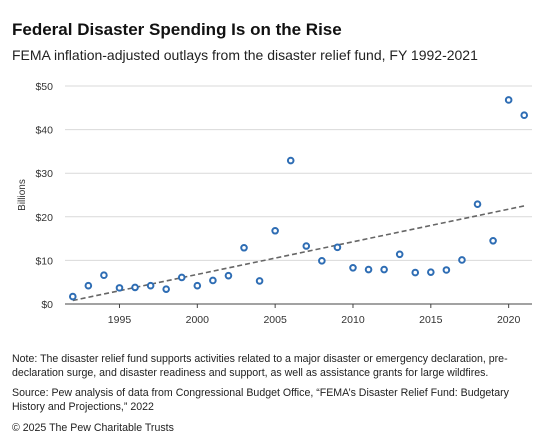  Describe the element at coordinates (22, 195) in the screenshot. I see `y-axis-label: Billions` at that location.